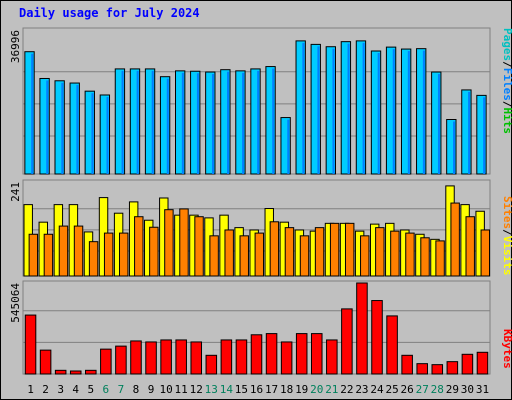 The height and width of the screenshot is (400, 512). Describe the element at coordinates (165, 389) in the screenshot. I see `x-tick-label: 10` at that location.